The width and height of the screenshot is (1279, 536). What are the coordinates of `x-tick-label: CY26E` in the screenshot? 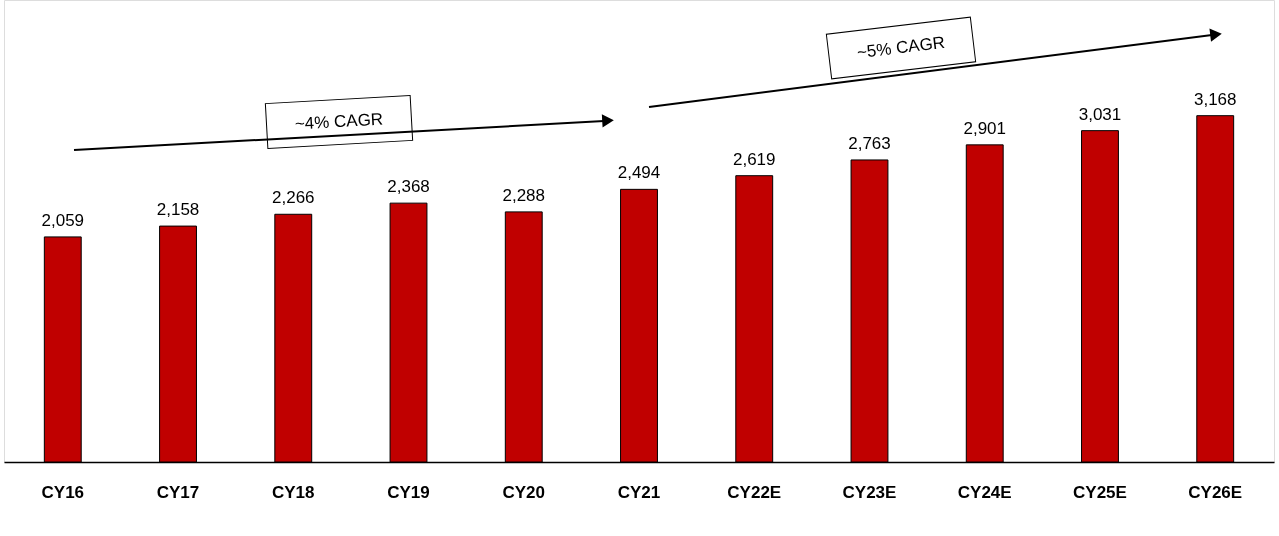 It's located at (1215, 492).